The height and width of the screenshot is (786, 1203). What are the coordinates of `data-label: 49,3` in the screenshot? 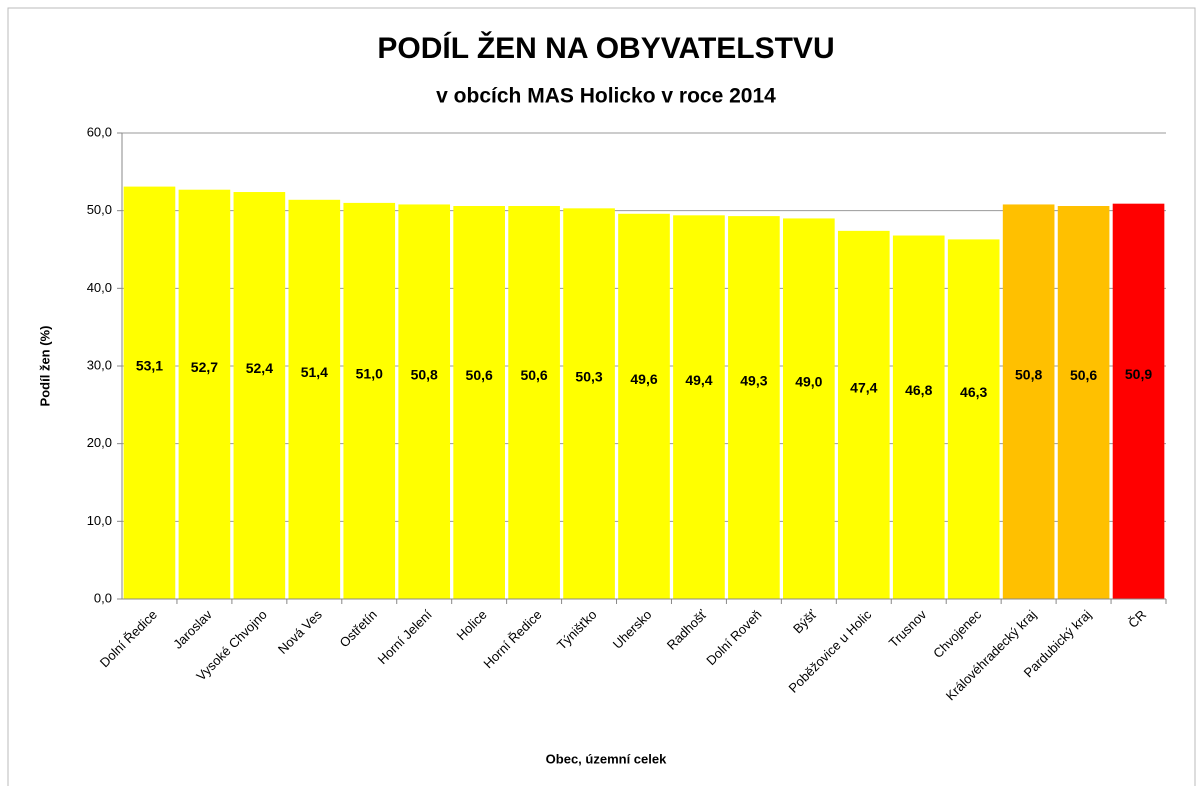 It's located at (753, 380).